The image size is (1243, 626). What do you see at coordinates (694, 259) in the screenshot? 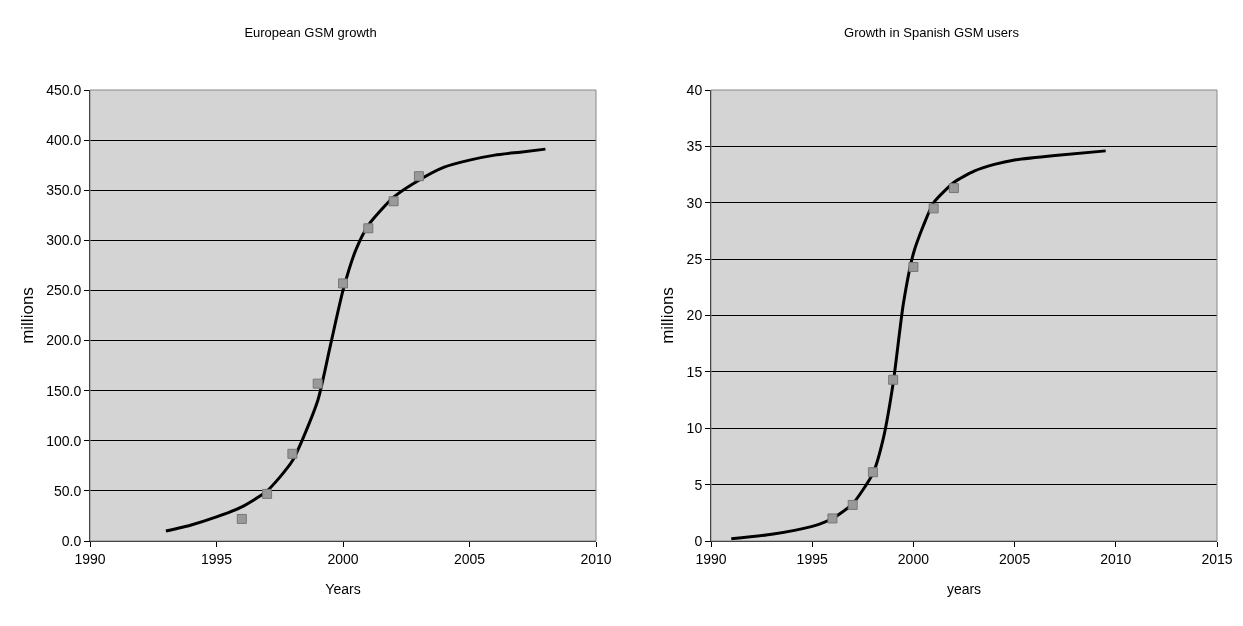
I see `y-tick-label: 25` at bounding box center [694, 259].